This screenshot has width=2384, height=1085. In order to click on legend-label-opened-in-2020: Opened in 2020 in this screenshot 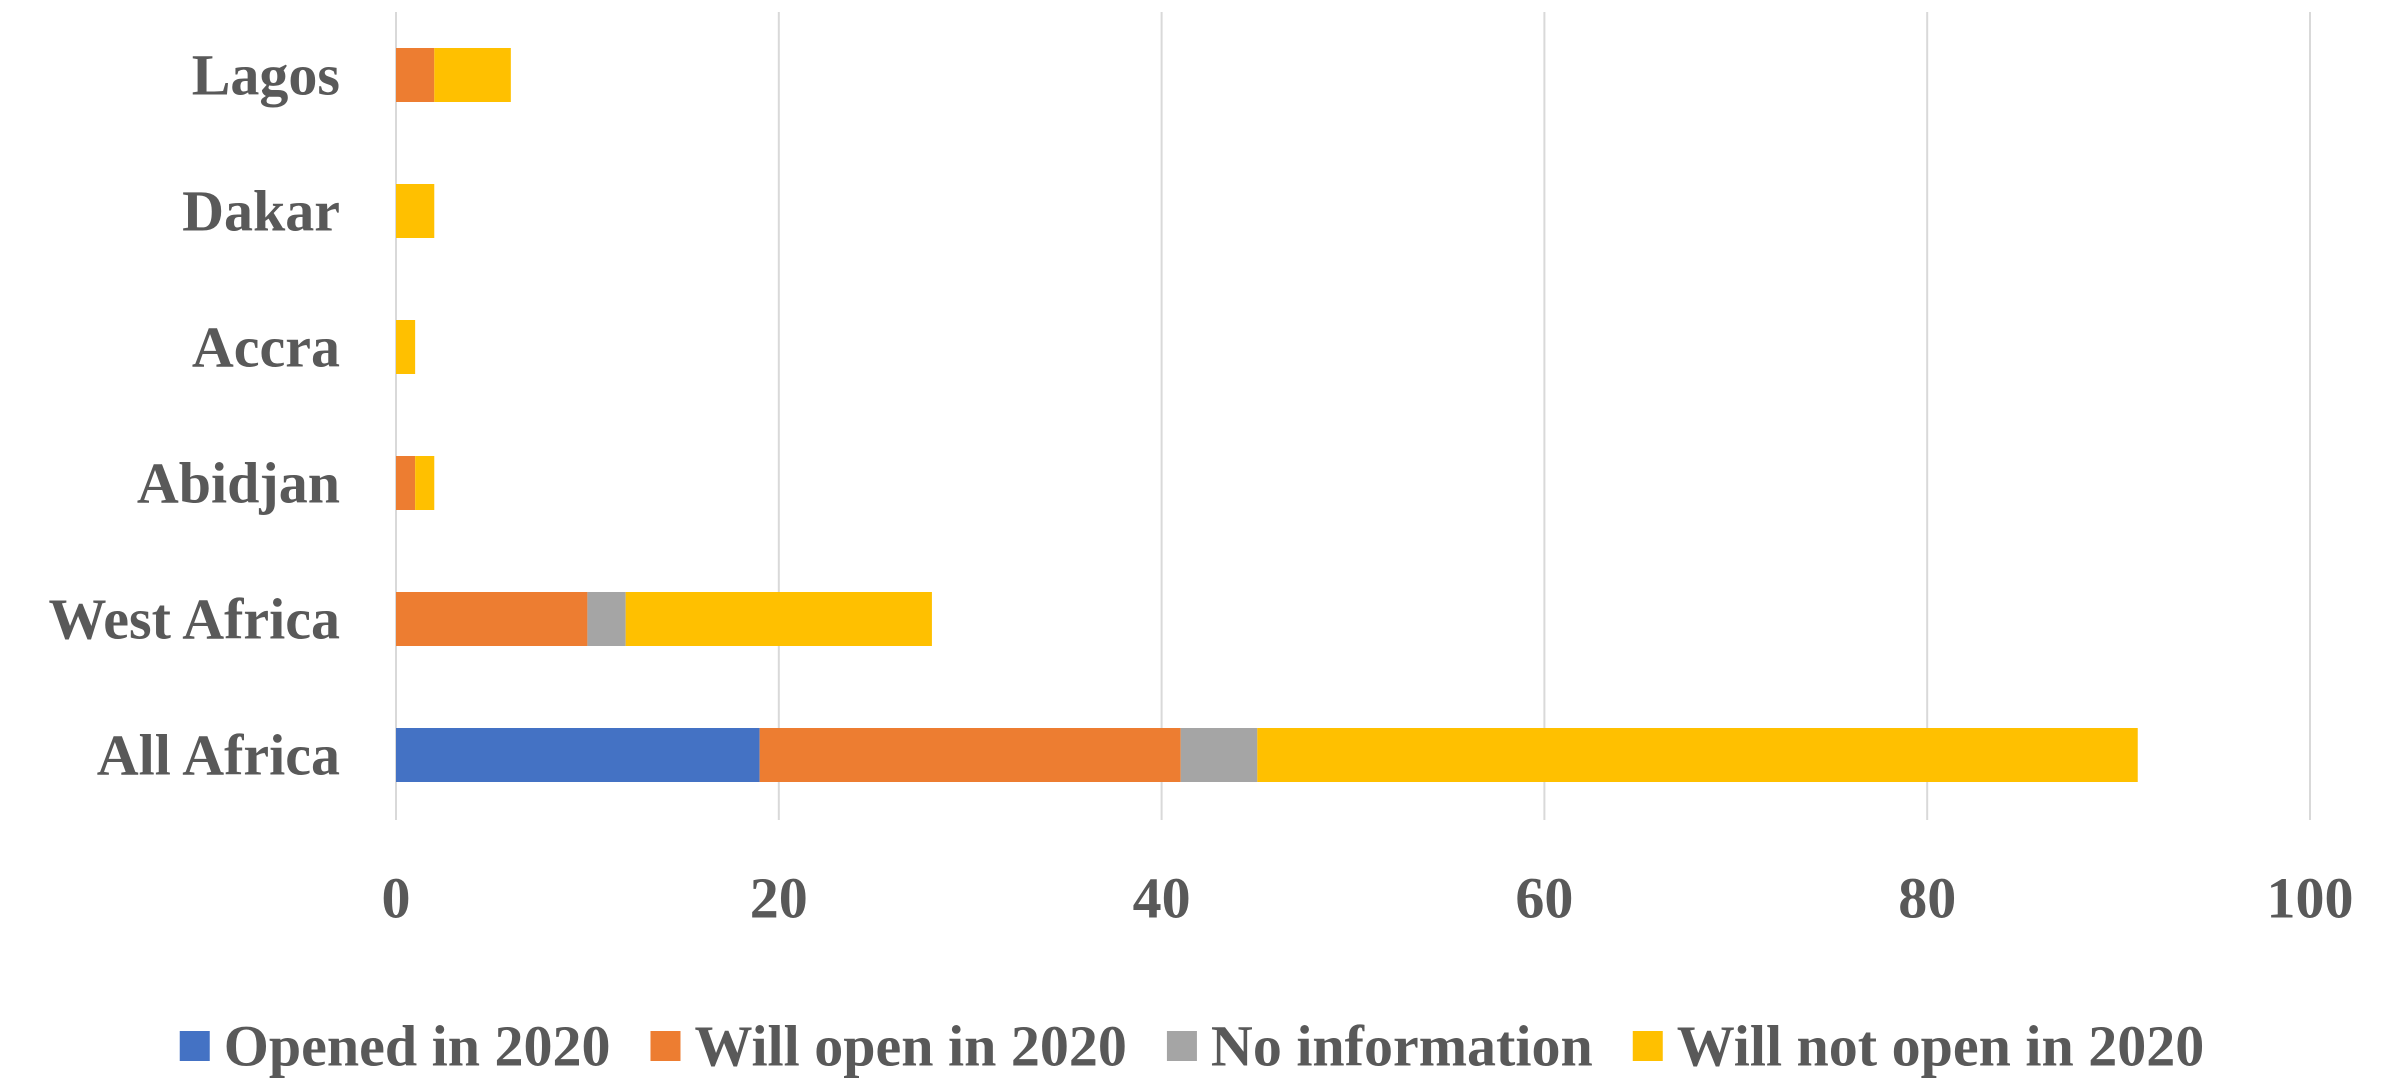, I will do `click(417, 1046)`.